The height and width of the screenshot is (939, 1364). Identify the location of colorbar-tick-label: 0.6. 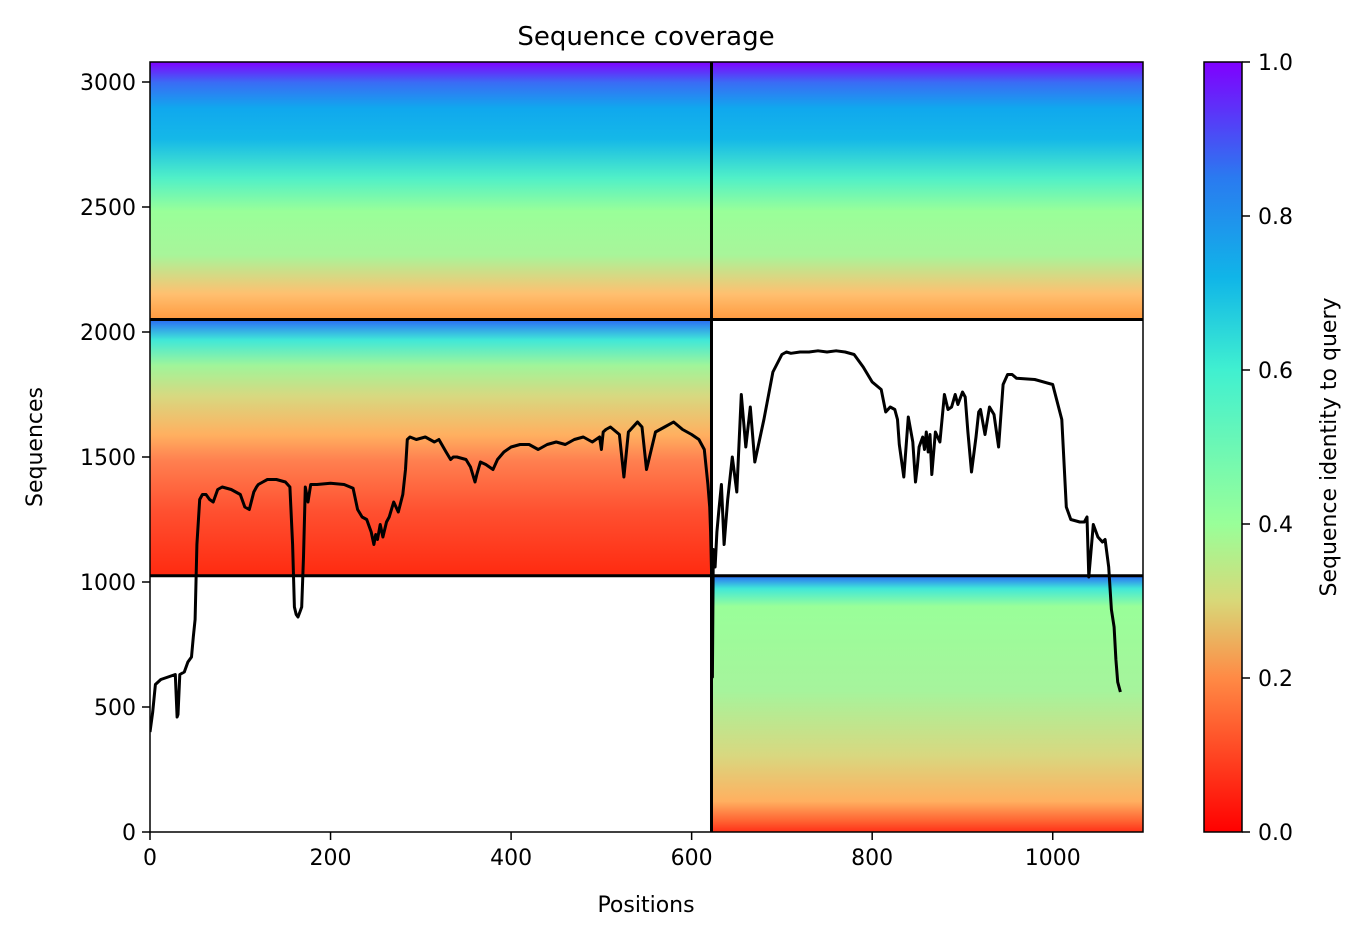
(1275, 371).